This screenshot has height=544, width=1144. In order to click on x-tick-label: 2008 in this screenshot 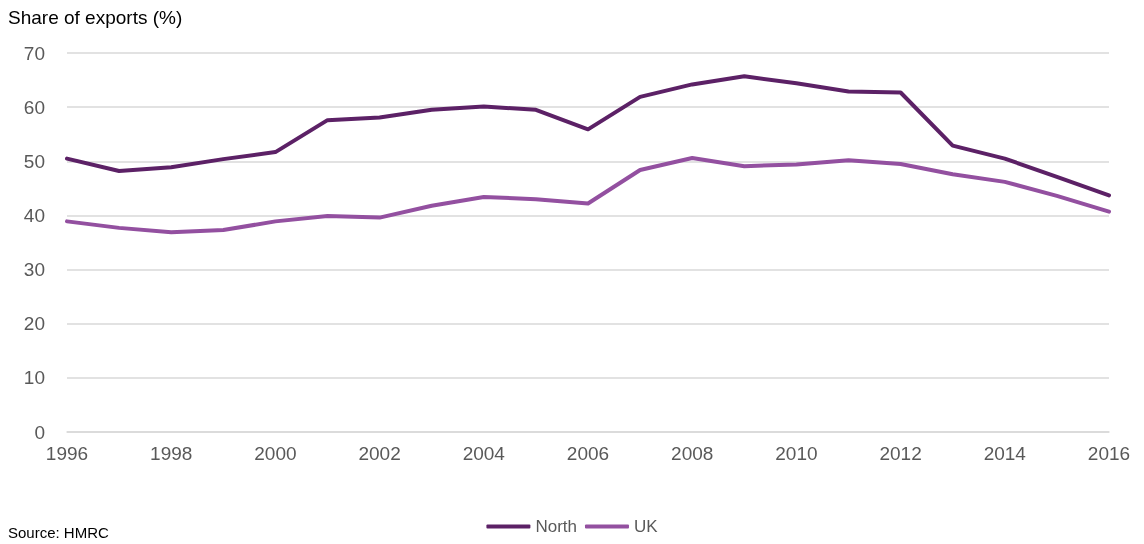, I will do `click(692, 453)`.